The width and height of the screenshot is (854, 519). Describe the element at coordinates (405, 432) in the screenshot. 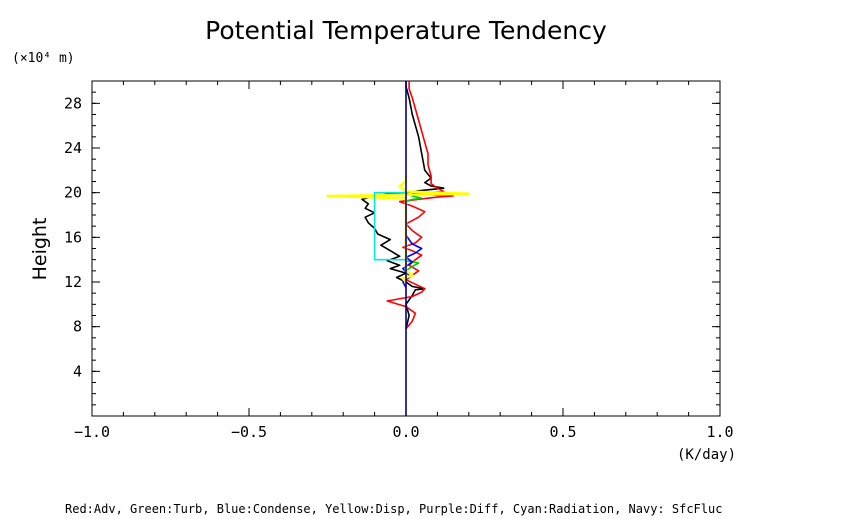

I see `x-tick-label: 0.0` at that location.